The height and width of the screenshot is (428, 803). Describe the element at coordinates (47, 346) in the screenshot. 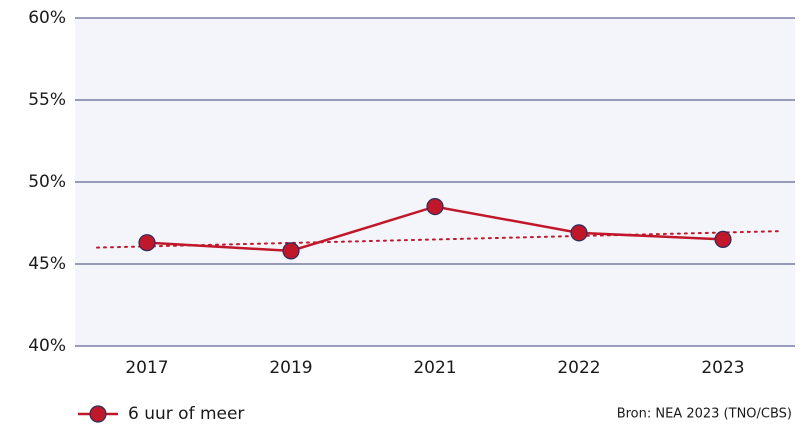

I see `y-tick-label: 40%` at that location.